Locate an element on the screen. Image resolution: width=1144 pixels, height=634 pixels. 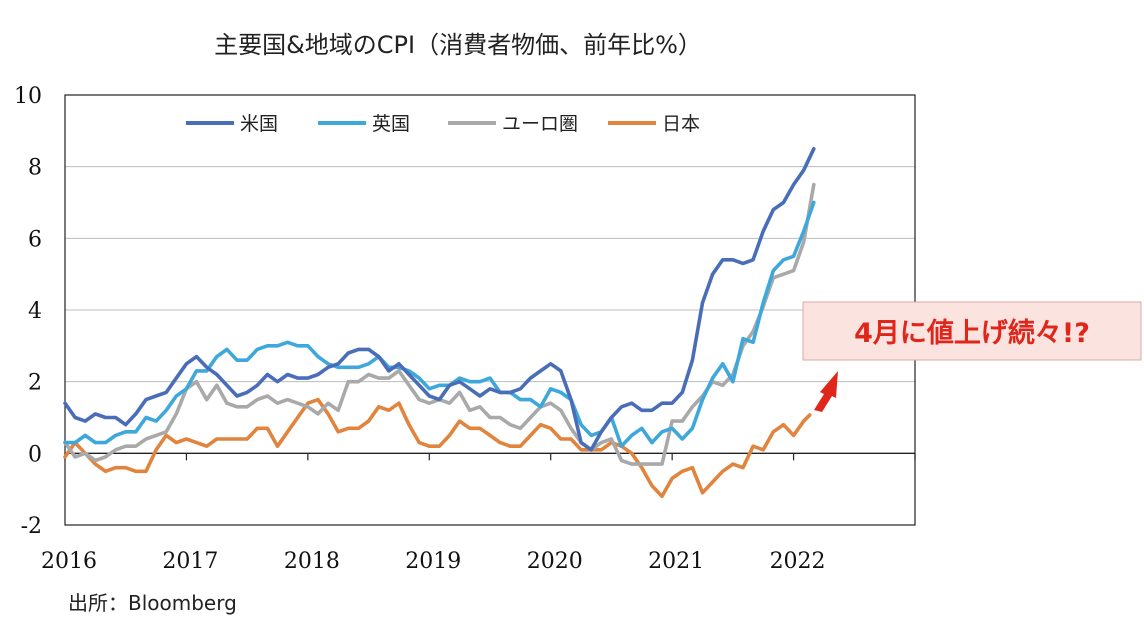
chart-title: 主要国&地域のCPI（消費者物価、前年比%） is located at coordinates (458, 45).